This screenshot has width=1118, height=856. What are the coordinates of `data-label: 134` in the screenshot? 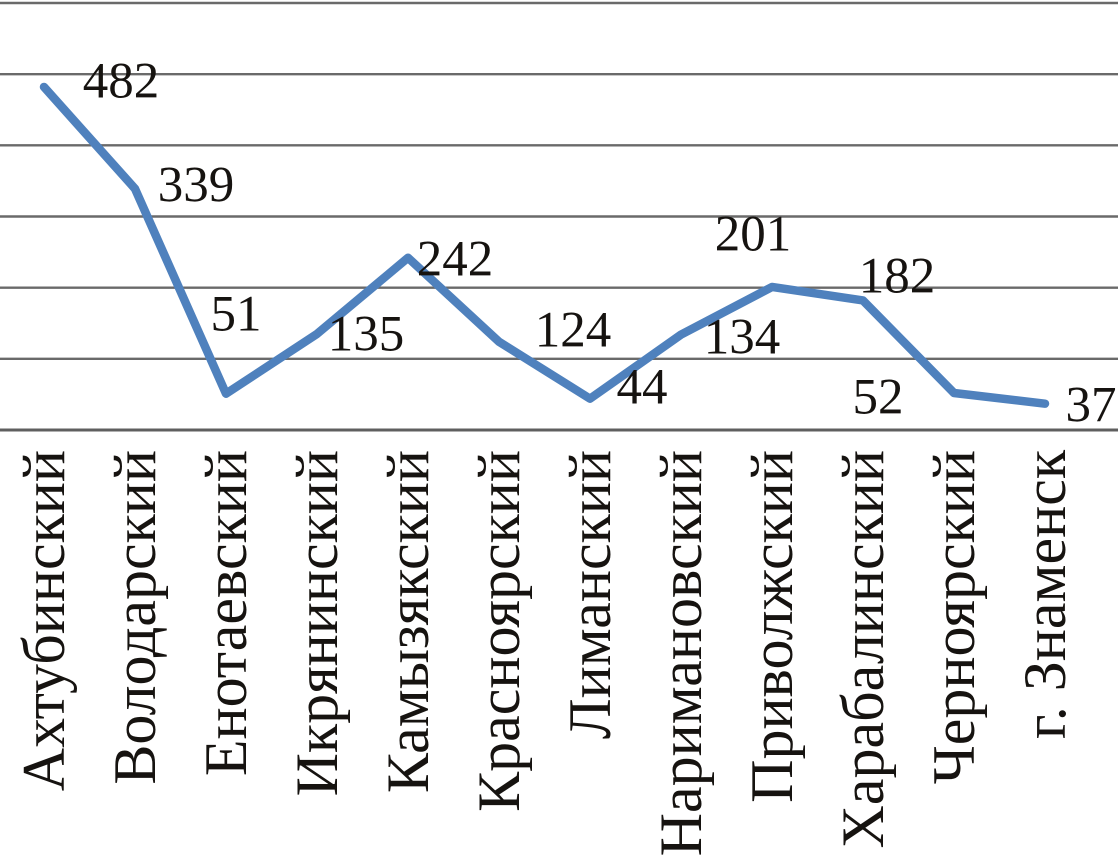 It's located at (742, 337).